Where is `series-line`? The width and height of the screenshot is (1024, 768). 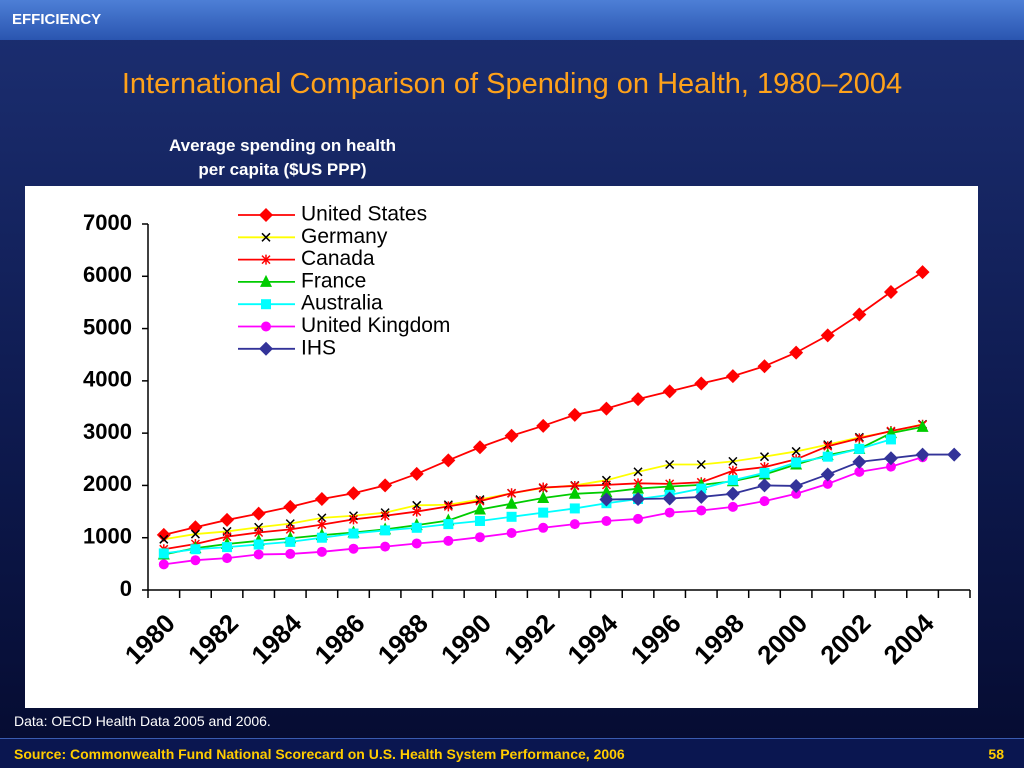
series-line is located at coordinates (780, 477).